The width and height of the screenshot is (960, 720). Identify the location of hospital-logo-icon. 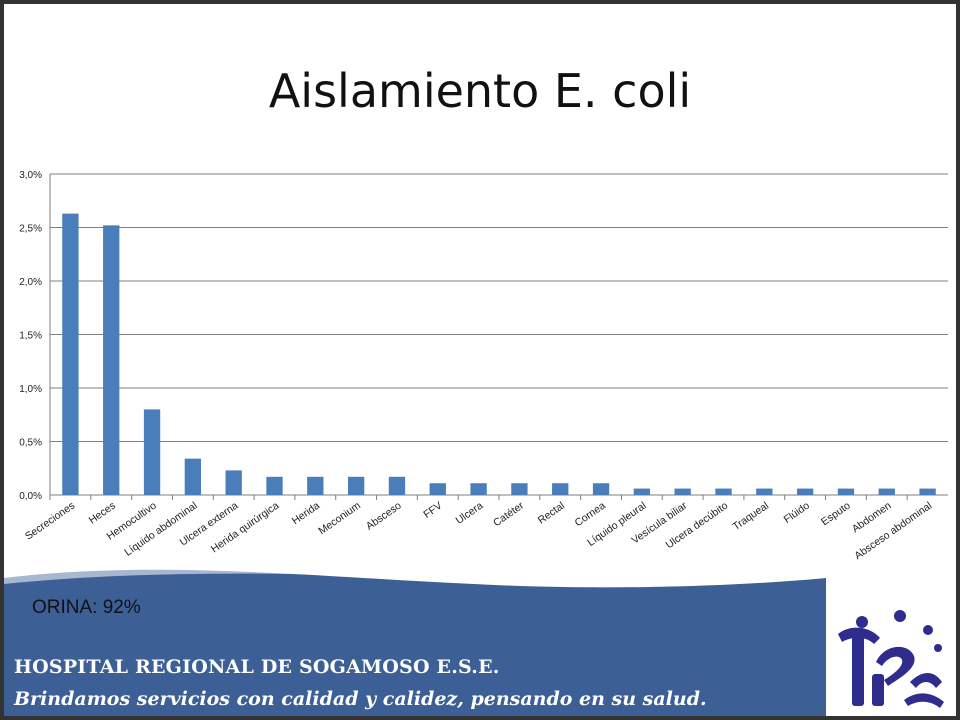
(891, 659).